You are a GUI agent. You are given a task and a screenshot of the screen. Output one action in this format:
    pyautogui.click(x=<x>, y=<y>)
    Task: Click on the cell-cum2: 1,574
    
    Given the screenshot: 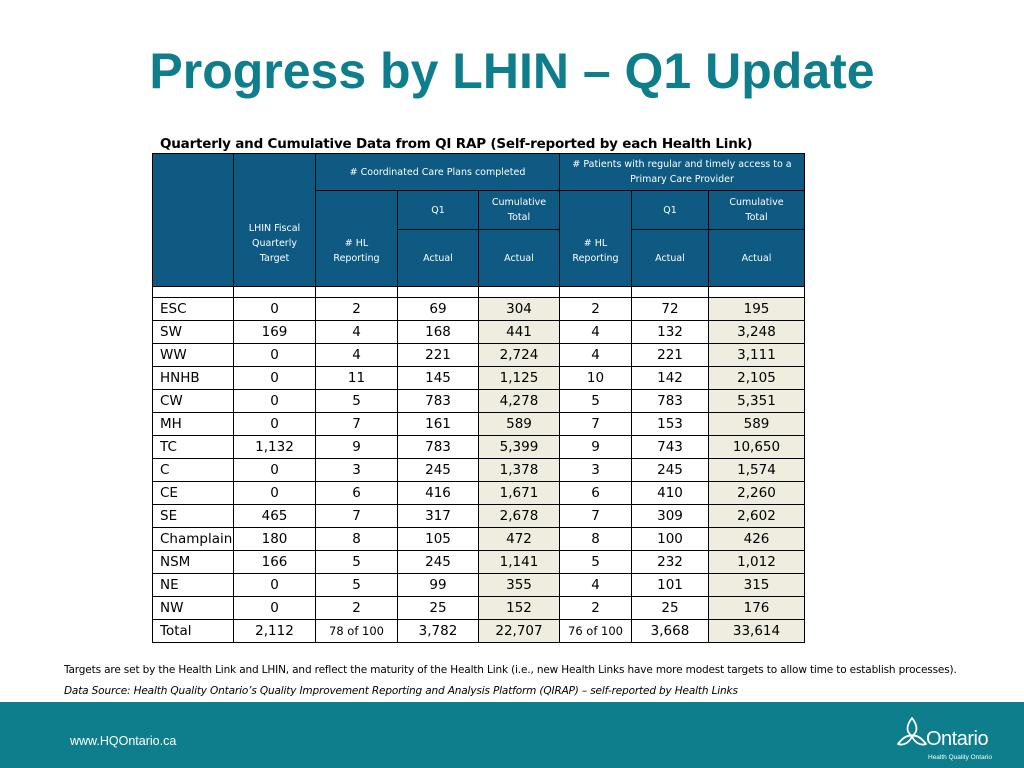 What is the action you would take?
    pyautogui.click(x=756, y=470)
    